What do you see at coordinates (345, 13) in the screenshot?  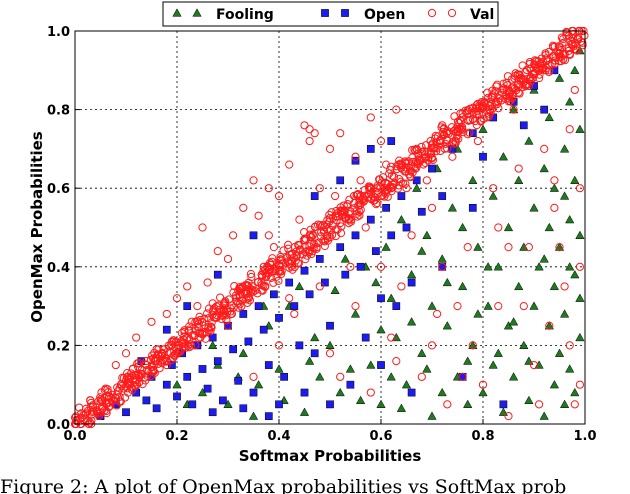 I see `legend-marker-open` at bounding box center [345, 13].